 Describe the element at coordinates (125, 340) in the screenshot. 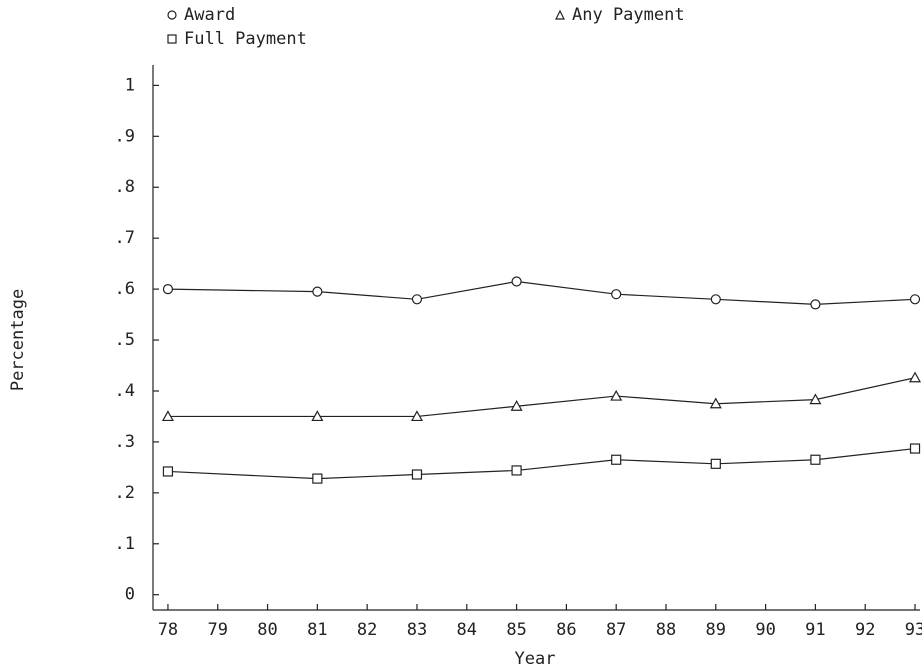

I see `y-tick-label: .5` at that location.